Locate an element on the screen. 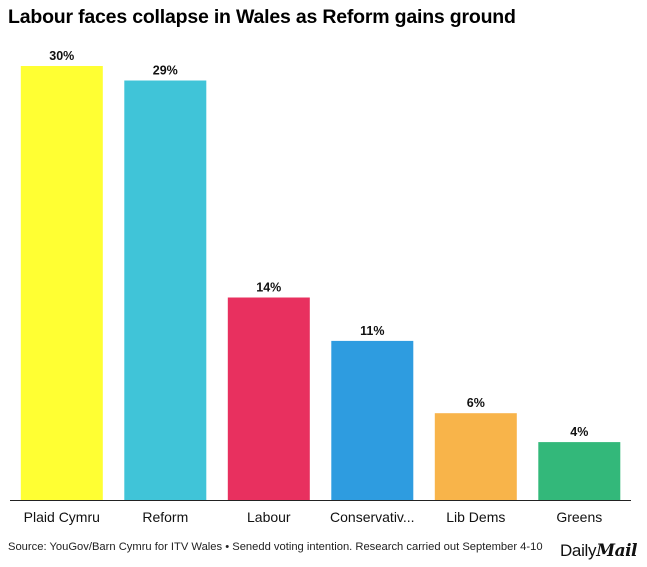 The height and width of the screenshot is (567, 647). category-label-1: Reform is located at coordinates (165, 517).